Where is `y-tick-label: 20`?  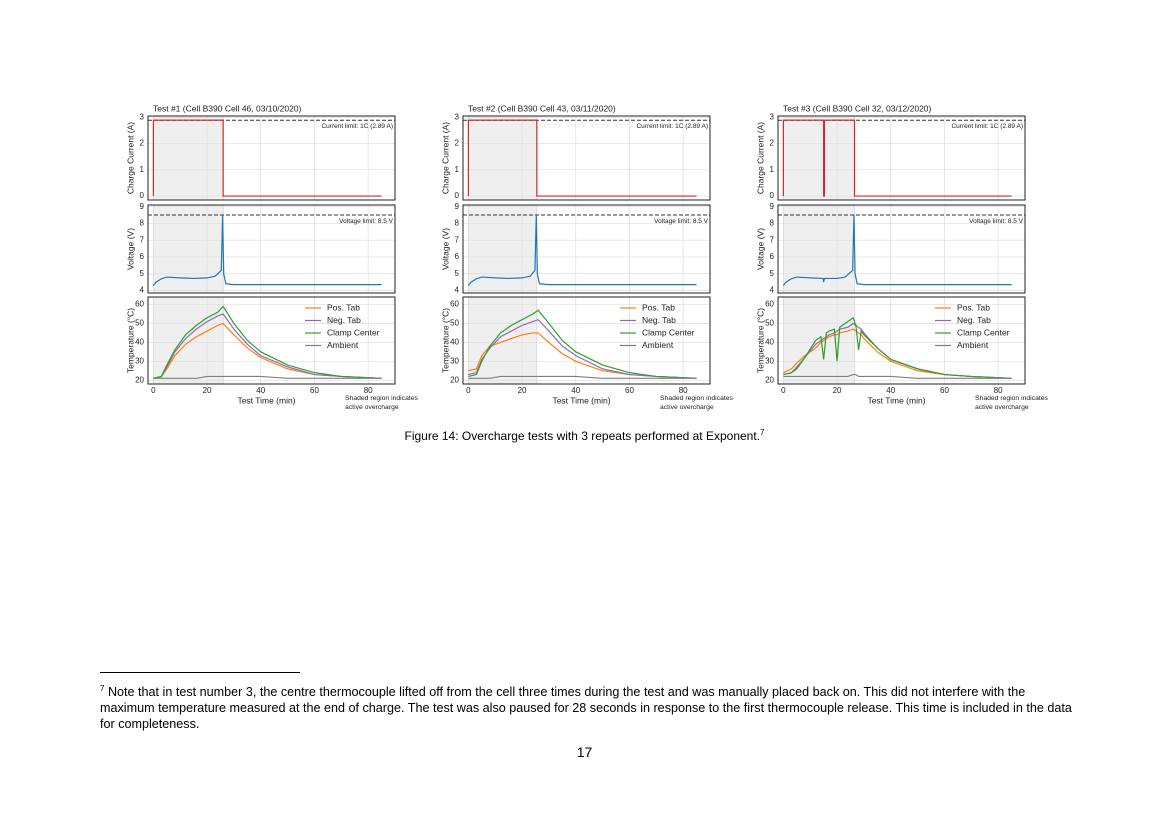 y-tick-label: 20 is located at coordinates (769, 379).